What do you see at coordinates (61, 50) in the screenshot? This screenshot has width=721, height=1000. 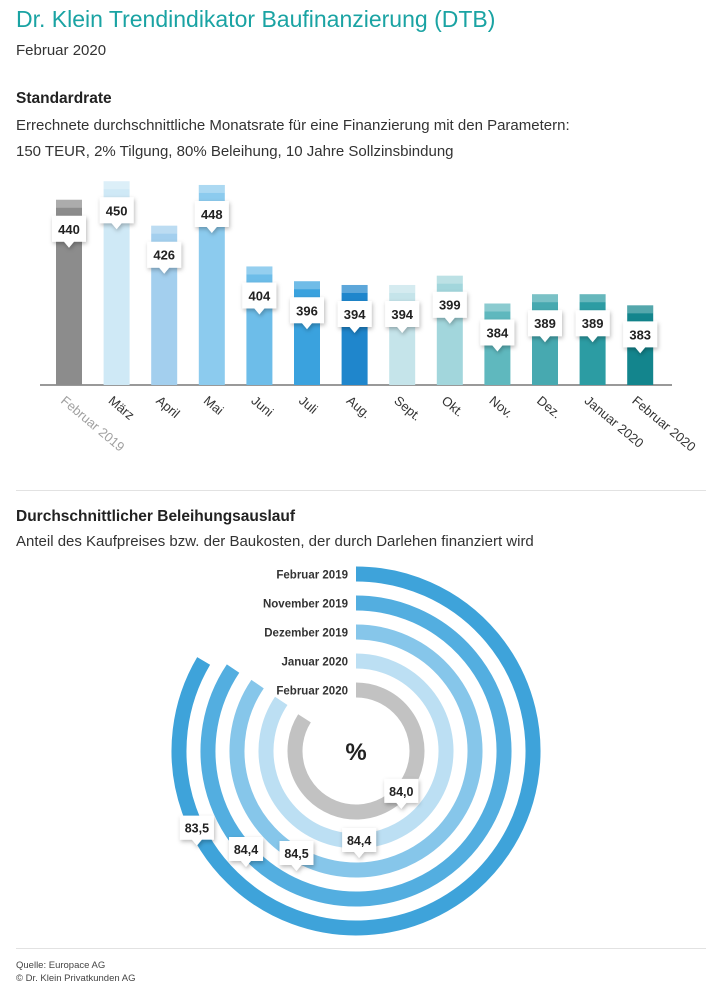 I see `page-subtitle: Februar 2020` at bounding box center [61, 50].